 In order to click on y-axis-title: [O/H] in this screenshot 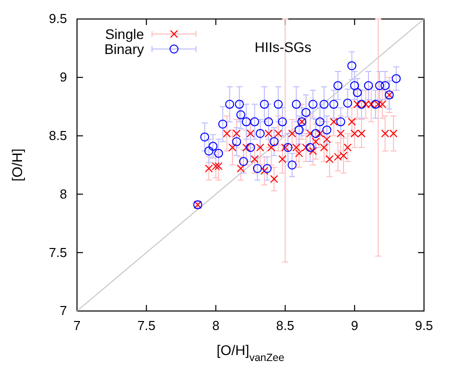, I will do `click(17, 165)`.